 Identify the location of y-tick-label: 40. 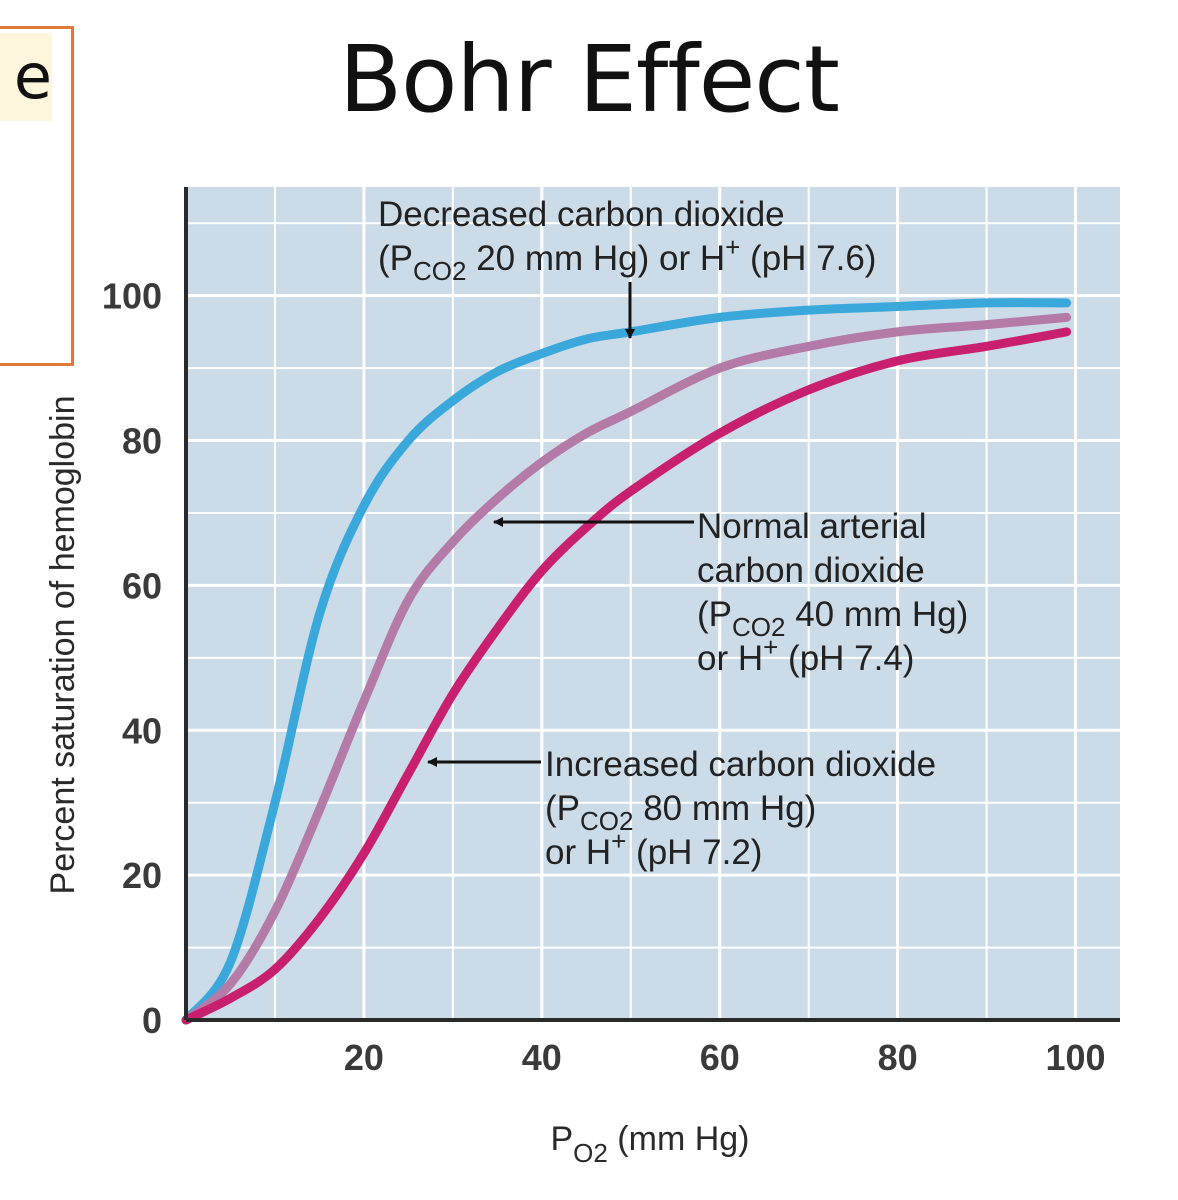
(142, 730).